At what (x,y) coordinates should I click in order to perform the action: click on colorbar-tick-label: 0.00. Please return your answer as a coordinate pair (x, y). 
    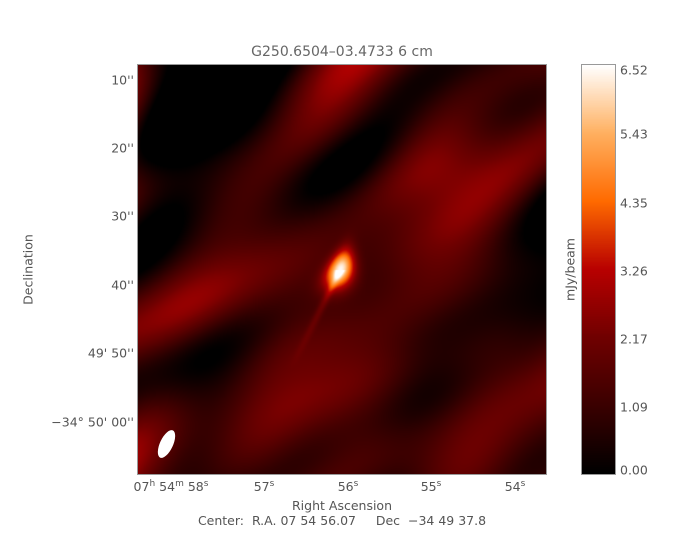
    Looking at the image, I should click on (634, 470).